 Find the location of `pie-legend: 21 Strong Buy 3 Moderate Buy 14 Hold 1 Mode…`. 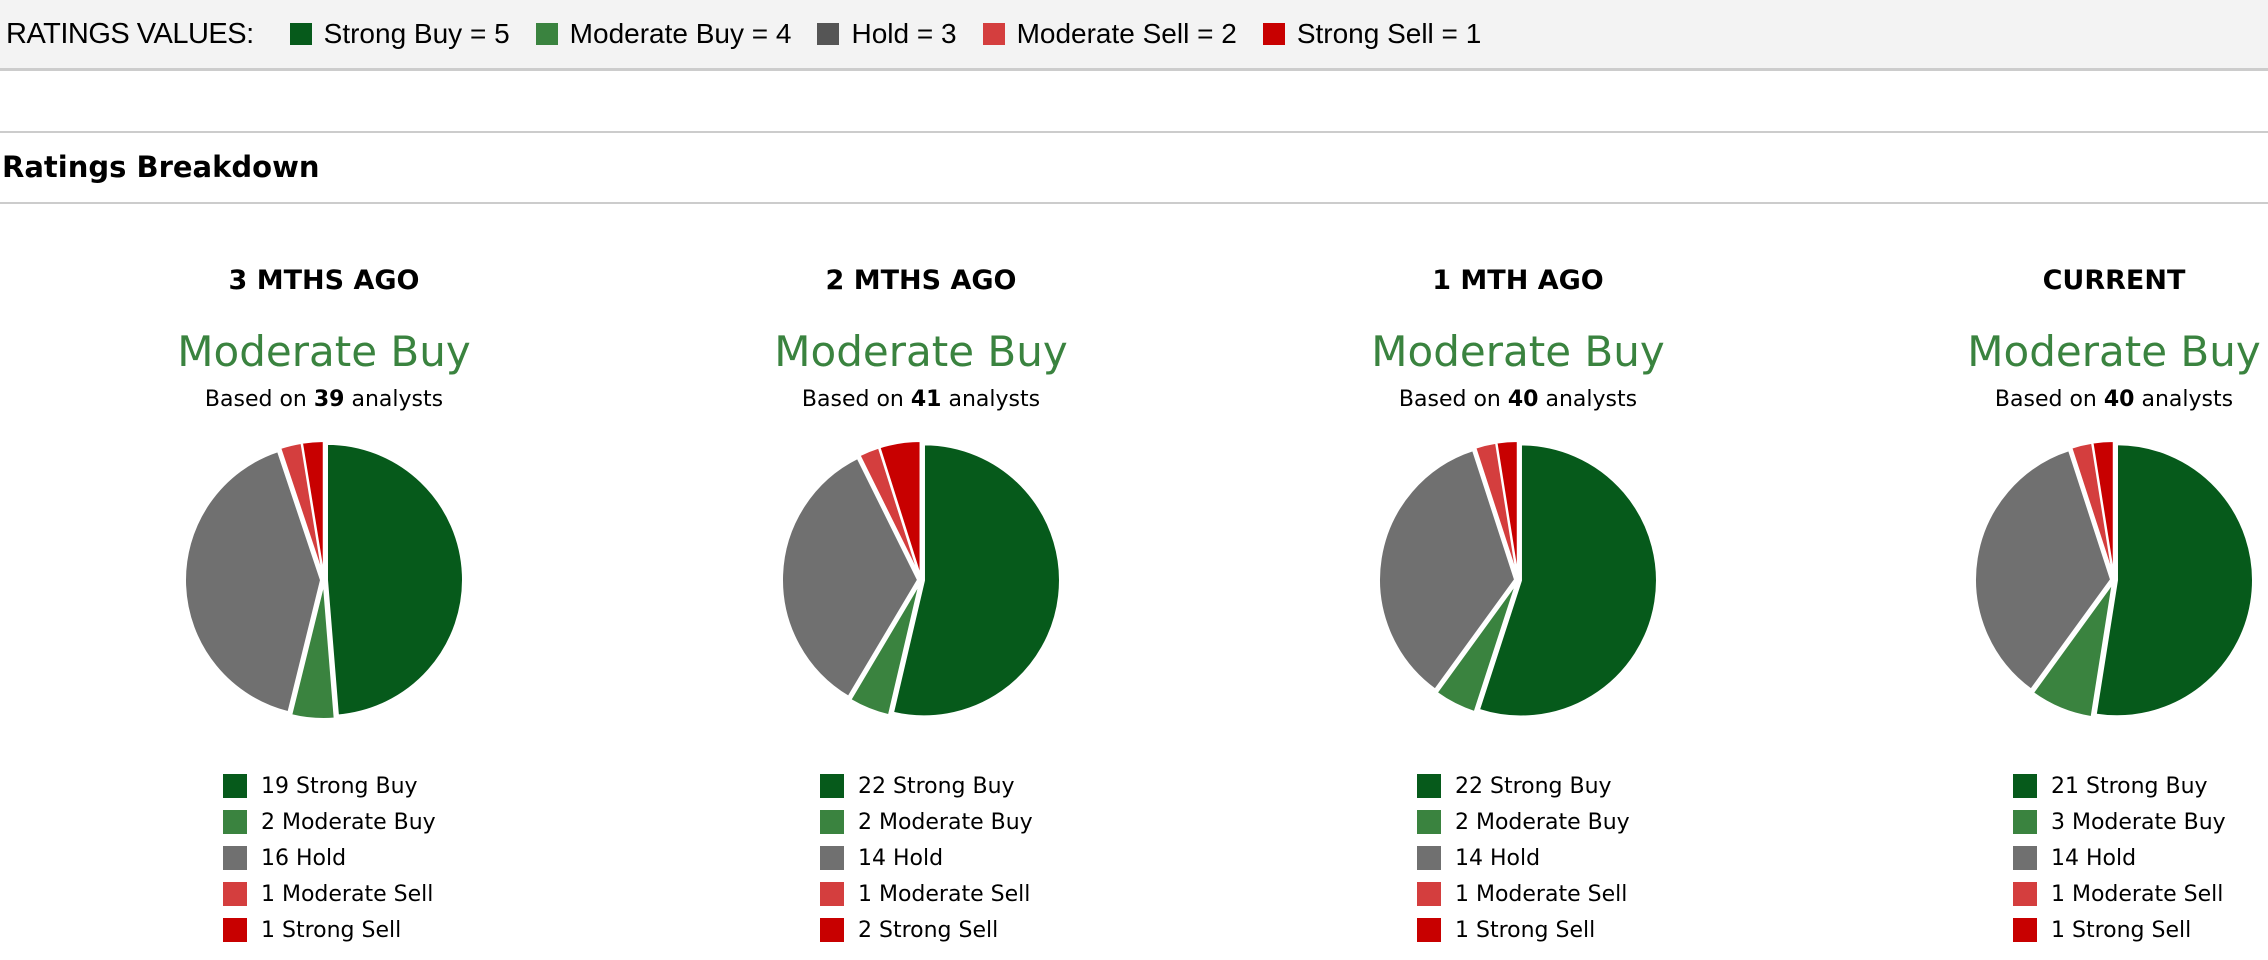

pie-legend: 21 Strong Buy 3 Moderate Buy 14 Hold 1 Mode… is located at coordinates (2119, 858).